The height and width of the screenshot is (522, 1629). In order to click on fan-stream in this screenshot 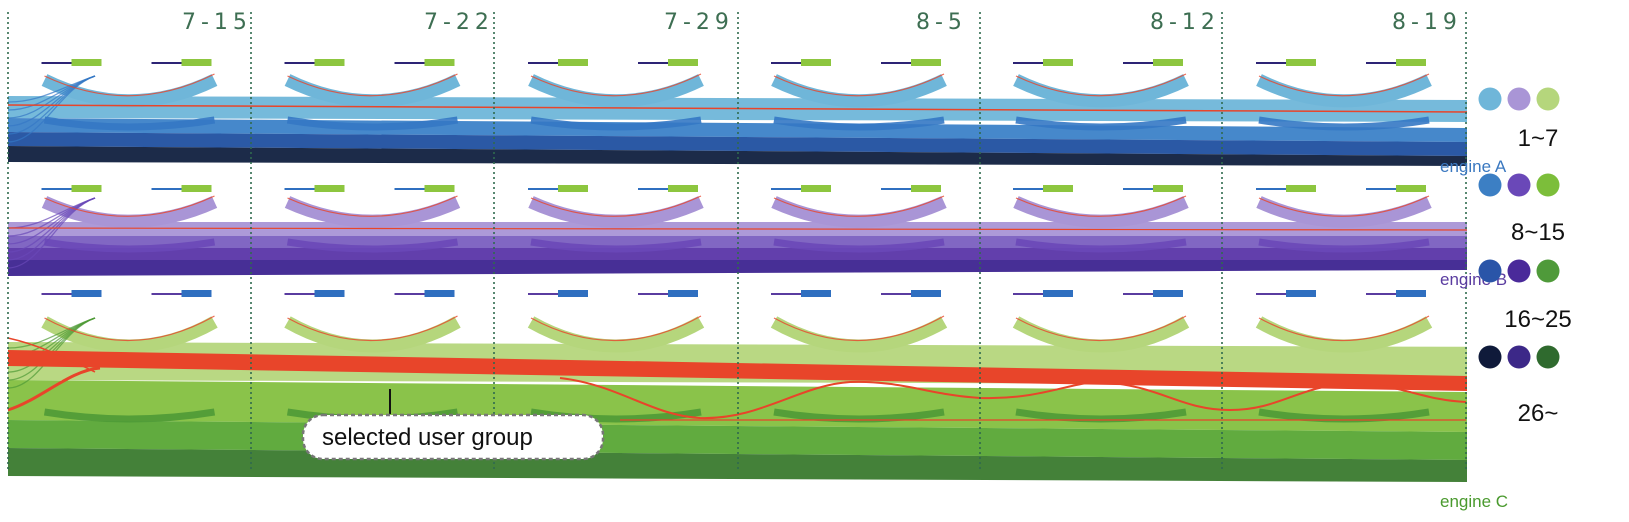, I will do `click(51, 233)`.